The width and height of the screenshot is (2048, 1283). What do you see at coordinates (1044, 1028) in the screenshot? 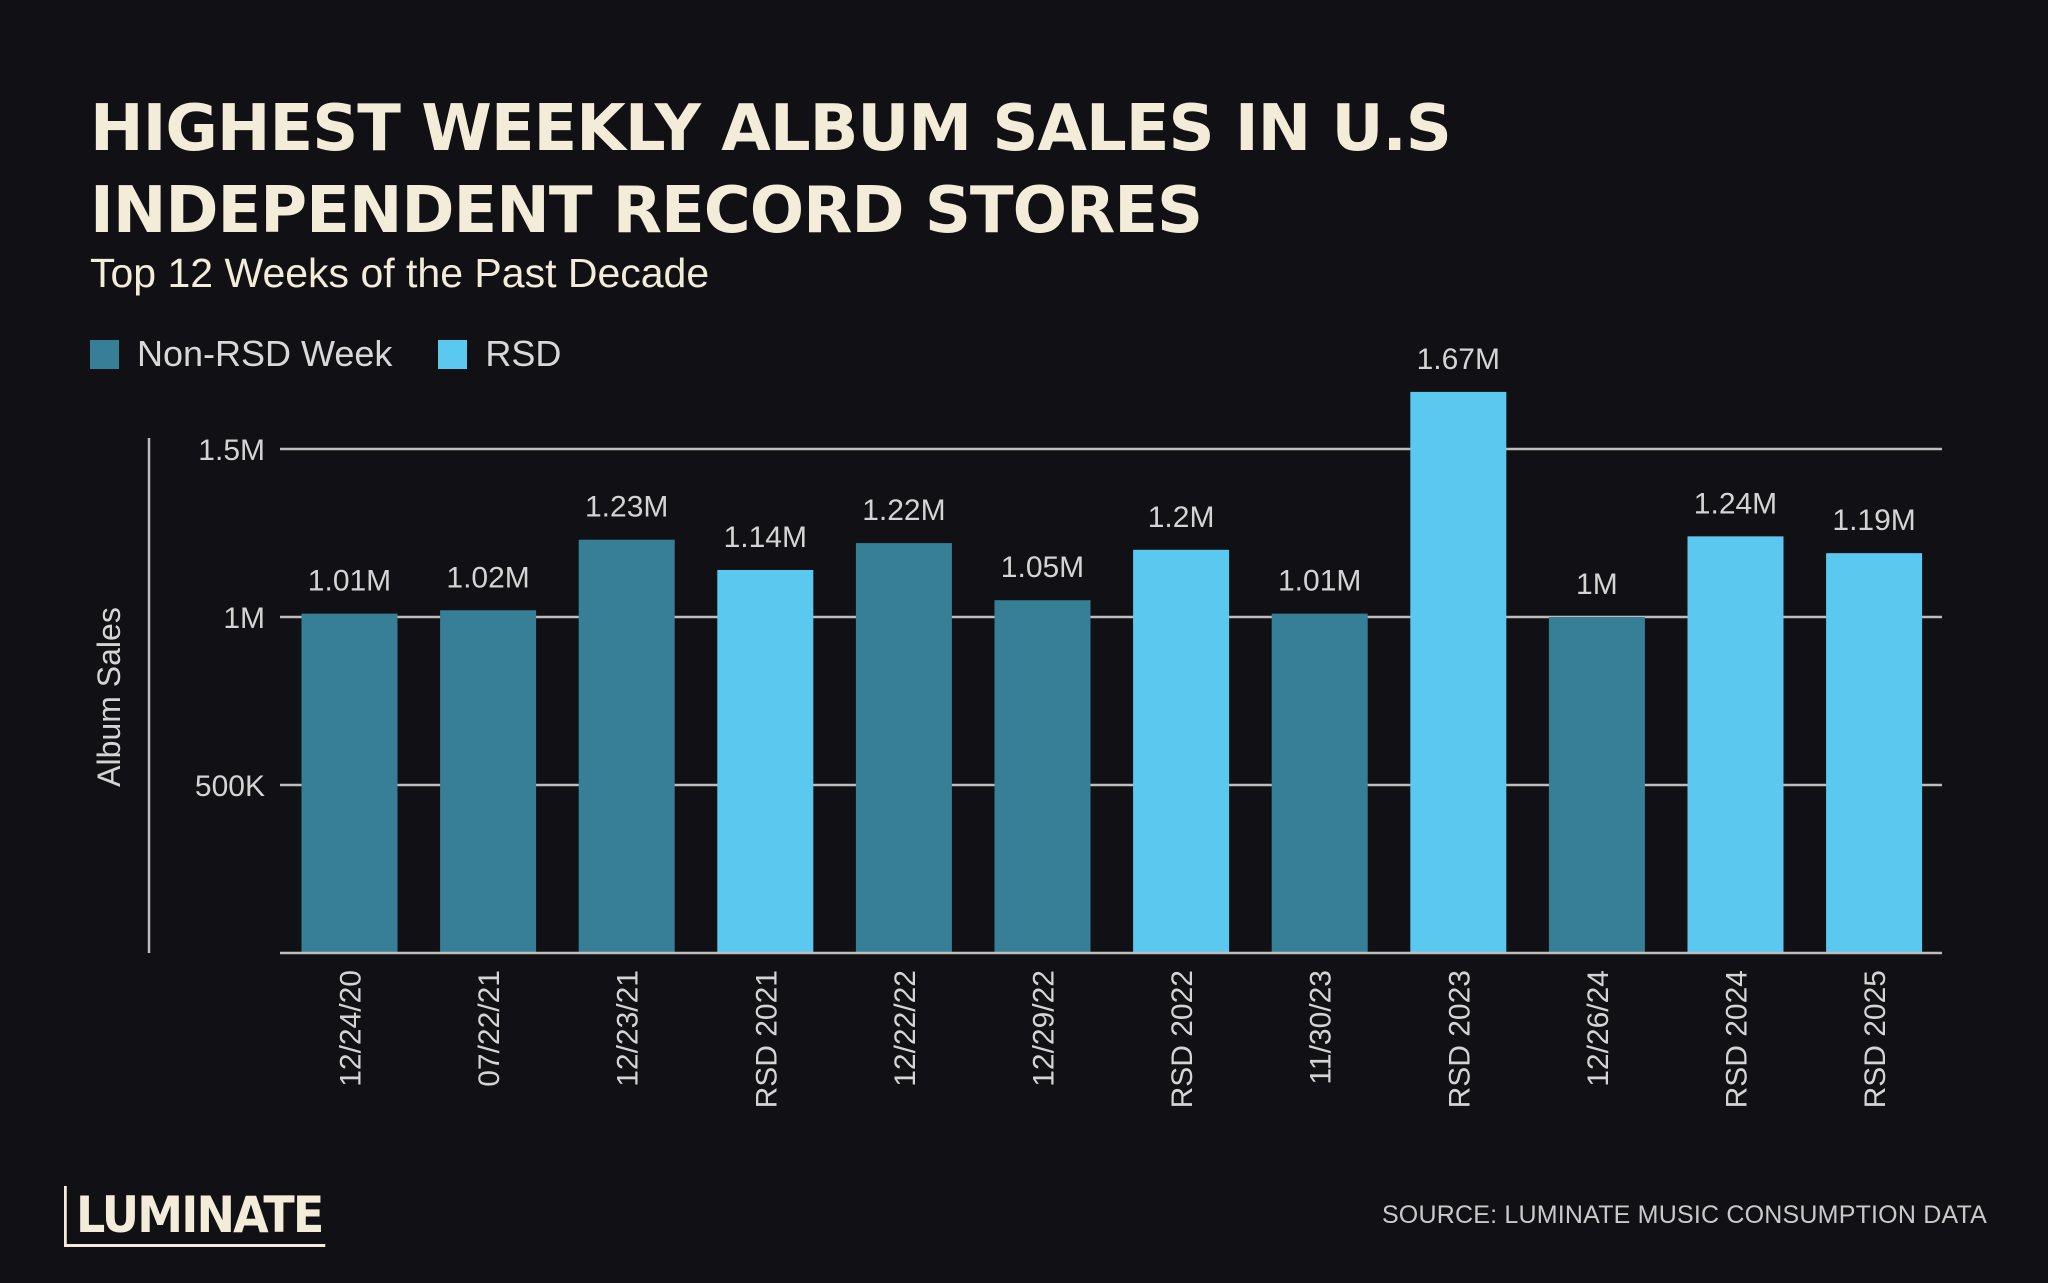
I see `x-tick-label: 12/29/22` at bounding box center [1044, 1028].